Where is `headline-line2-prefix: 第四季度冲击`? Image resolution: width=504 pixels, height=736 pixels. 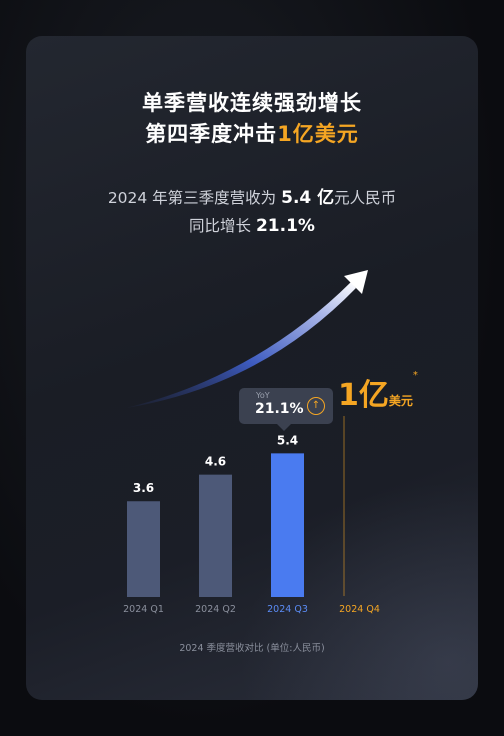
headline-line2-prefix: 第四季度冲击 is located at coordinates (211, 134).